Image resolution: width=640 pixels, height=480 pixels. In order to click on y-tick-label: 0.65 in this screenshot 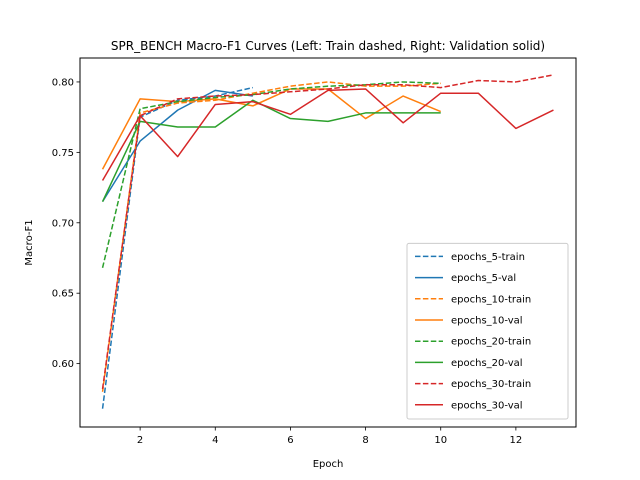, I will do `click(63, 294)`.